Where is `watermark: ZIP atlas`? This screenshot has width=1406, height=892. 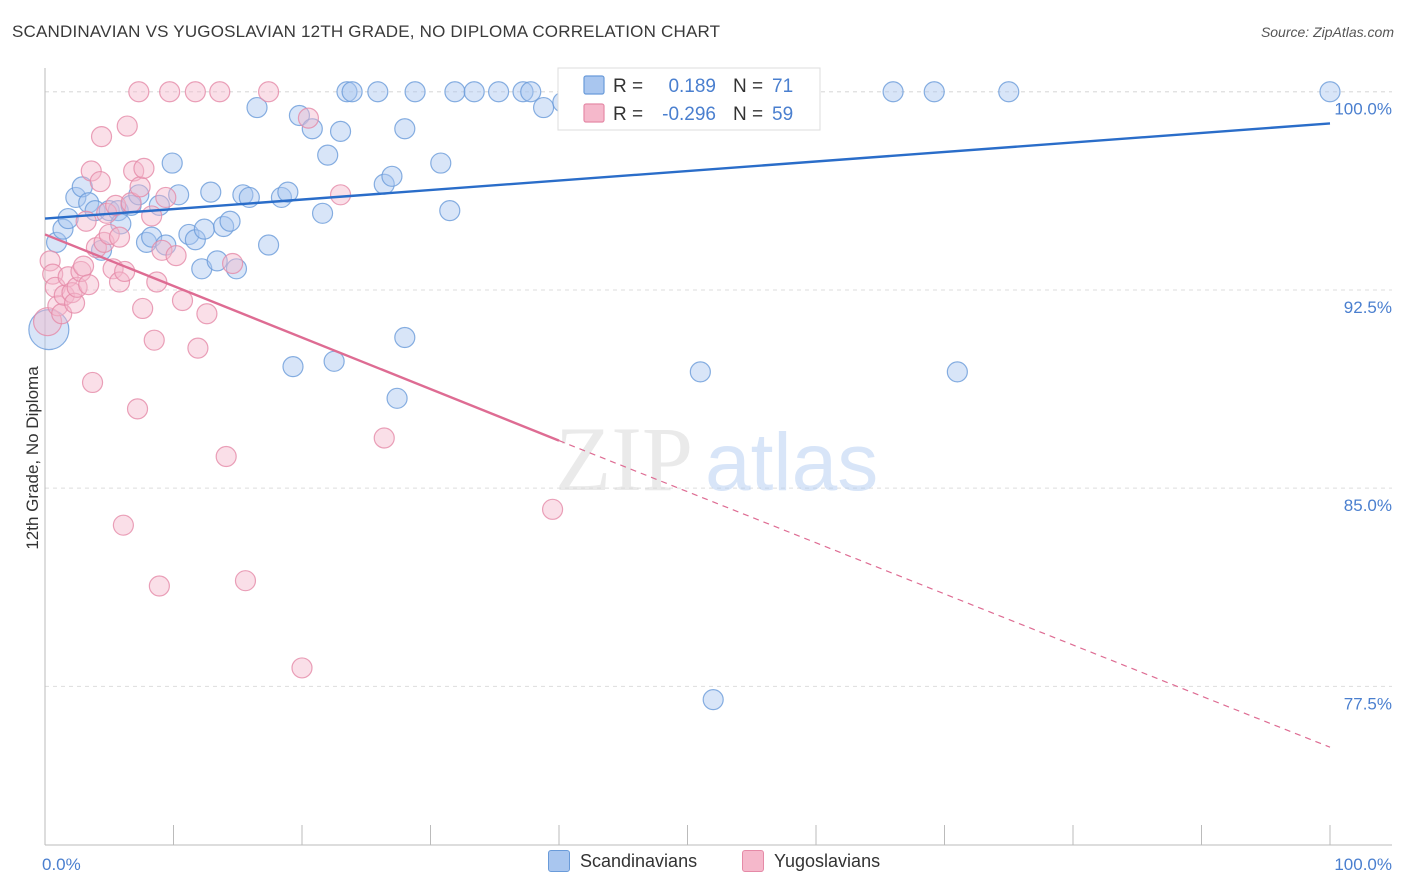
watermark: ZIP atlas is located at coordinates (716, 459).